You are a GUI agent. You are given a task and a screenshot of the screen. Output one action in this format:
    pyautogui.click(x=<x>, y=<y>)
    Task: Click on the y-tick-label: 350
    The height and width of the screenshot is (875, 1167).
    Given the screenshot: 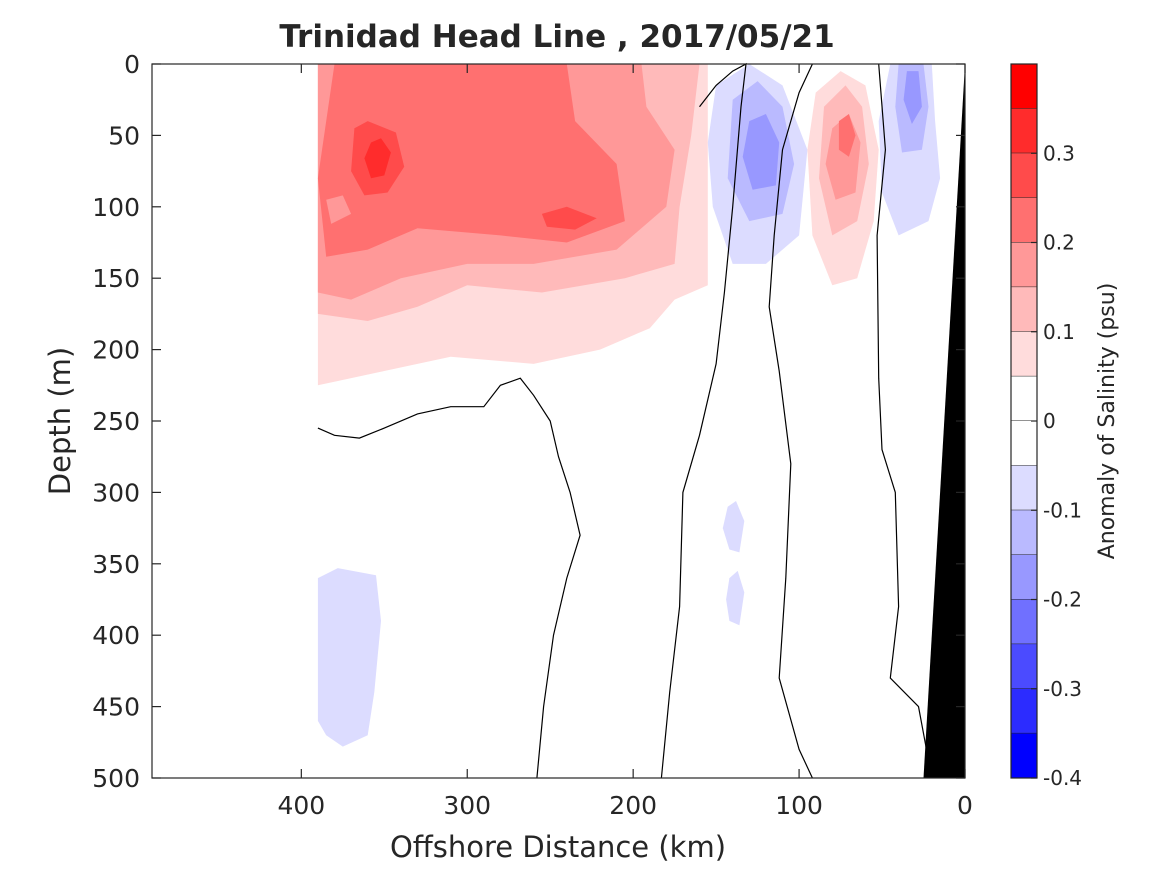 What is the action you would take?
    pyautogui.click(x=116, y=564)
    